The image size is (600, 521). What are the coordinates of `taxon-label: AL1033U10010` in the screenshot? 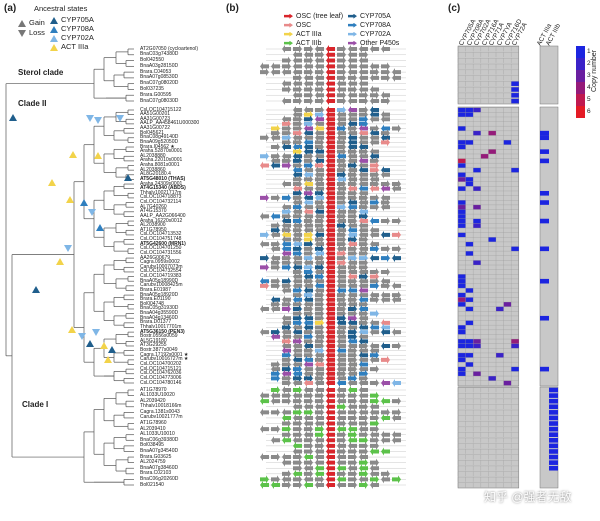 It's located at (157, 434).